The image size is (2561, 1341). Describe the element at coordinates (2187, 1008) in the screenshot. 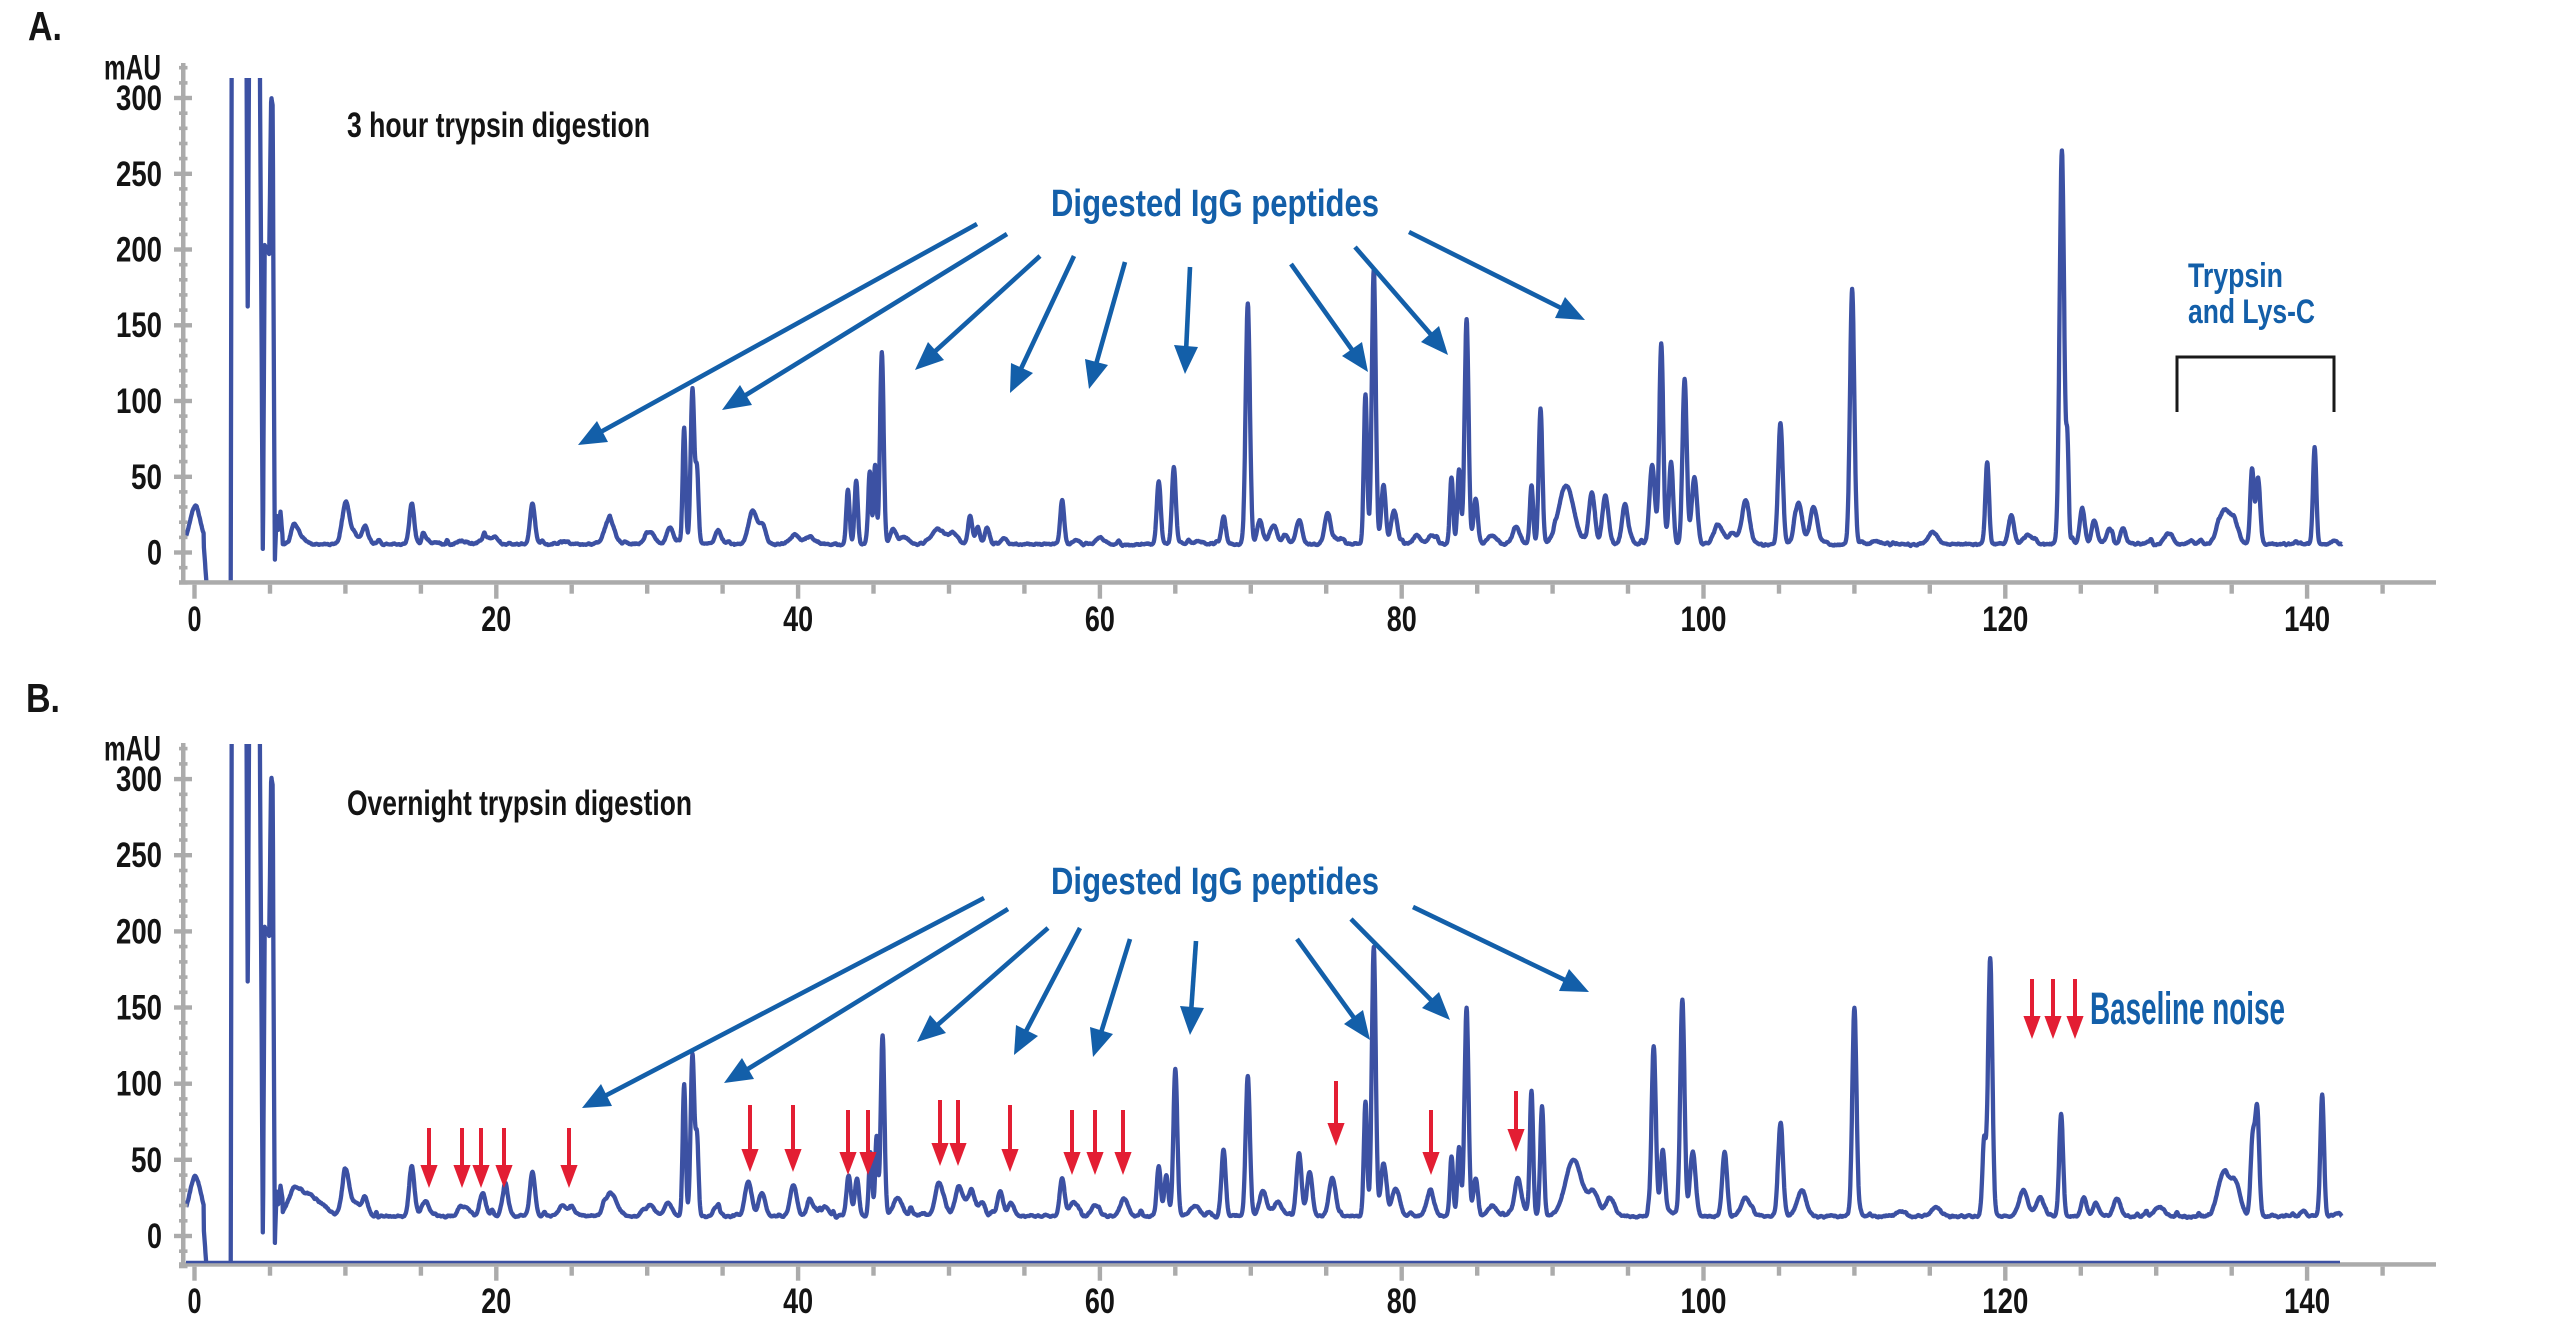

I see `svg-text: Baseline noise` at that location.